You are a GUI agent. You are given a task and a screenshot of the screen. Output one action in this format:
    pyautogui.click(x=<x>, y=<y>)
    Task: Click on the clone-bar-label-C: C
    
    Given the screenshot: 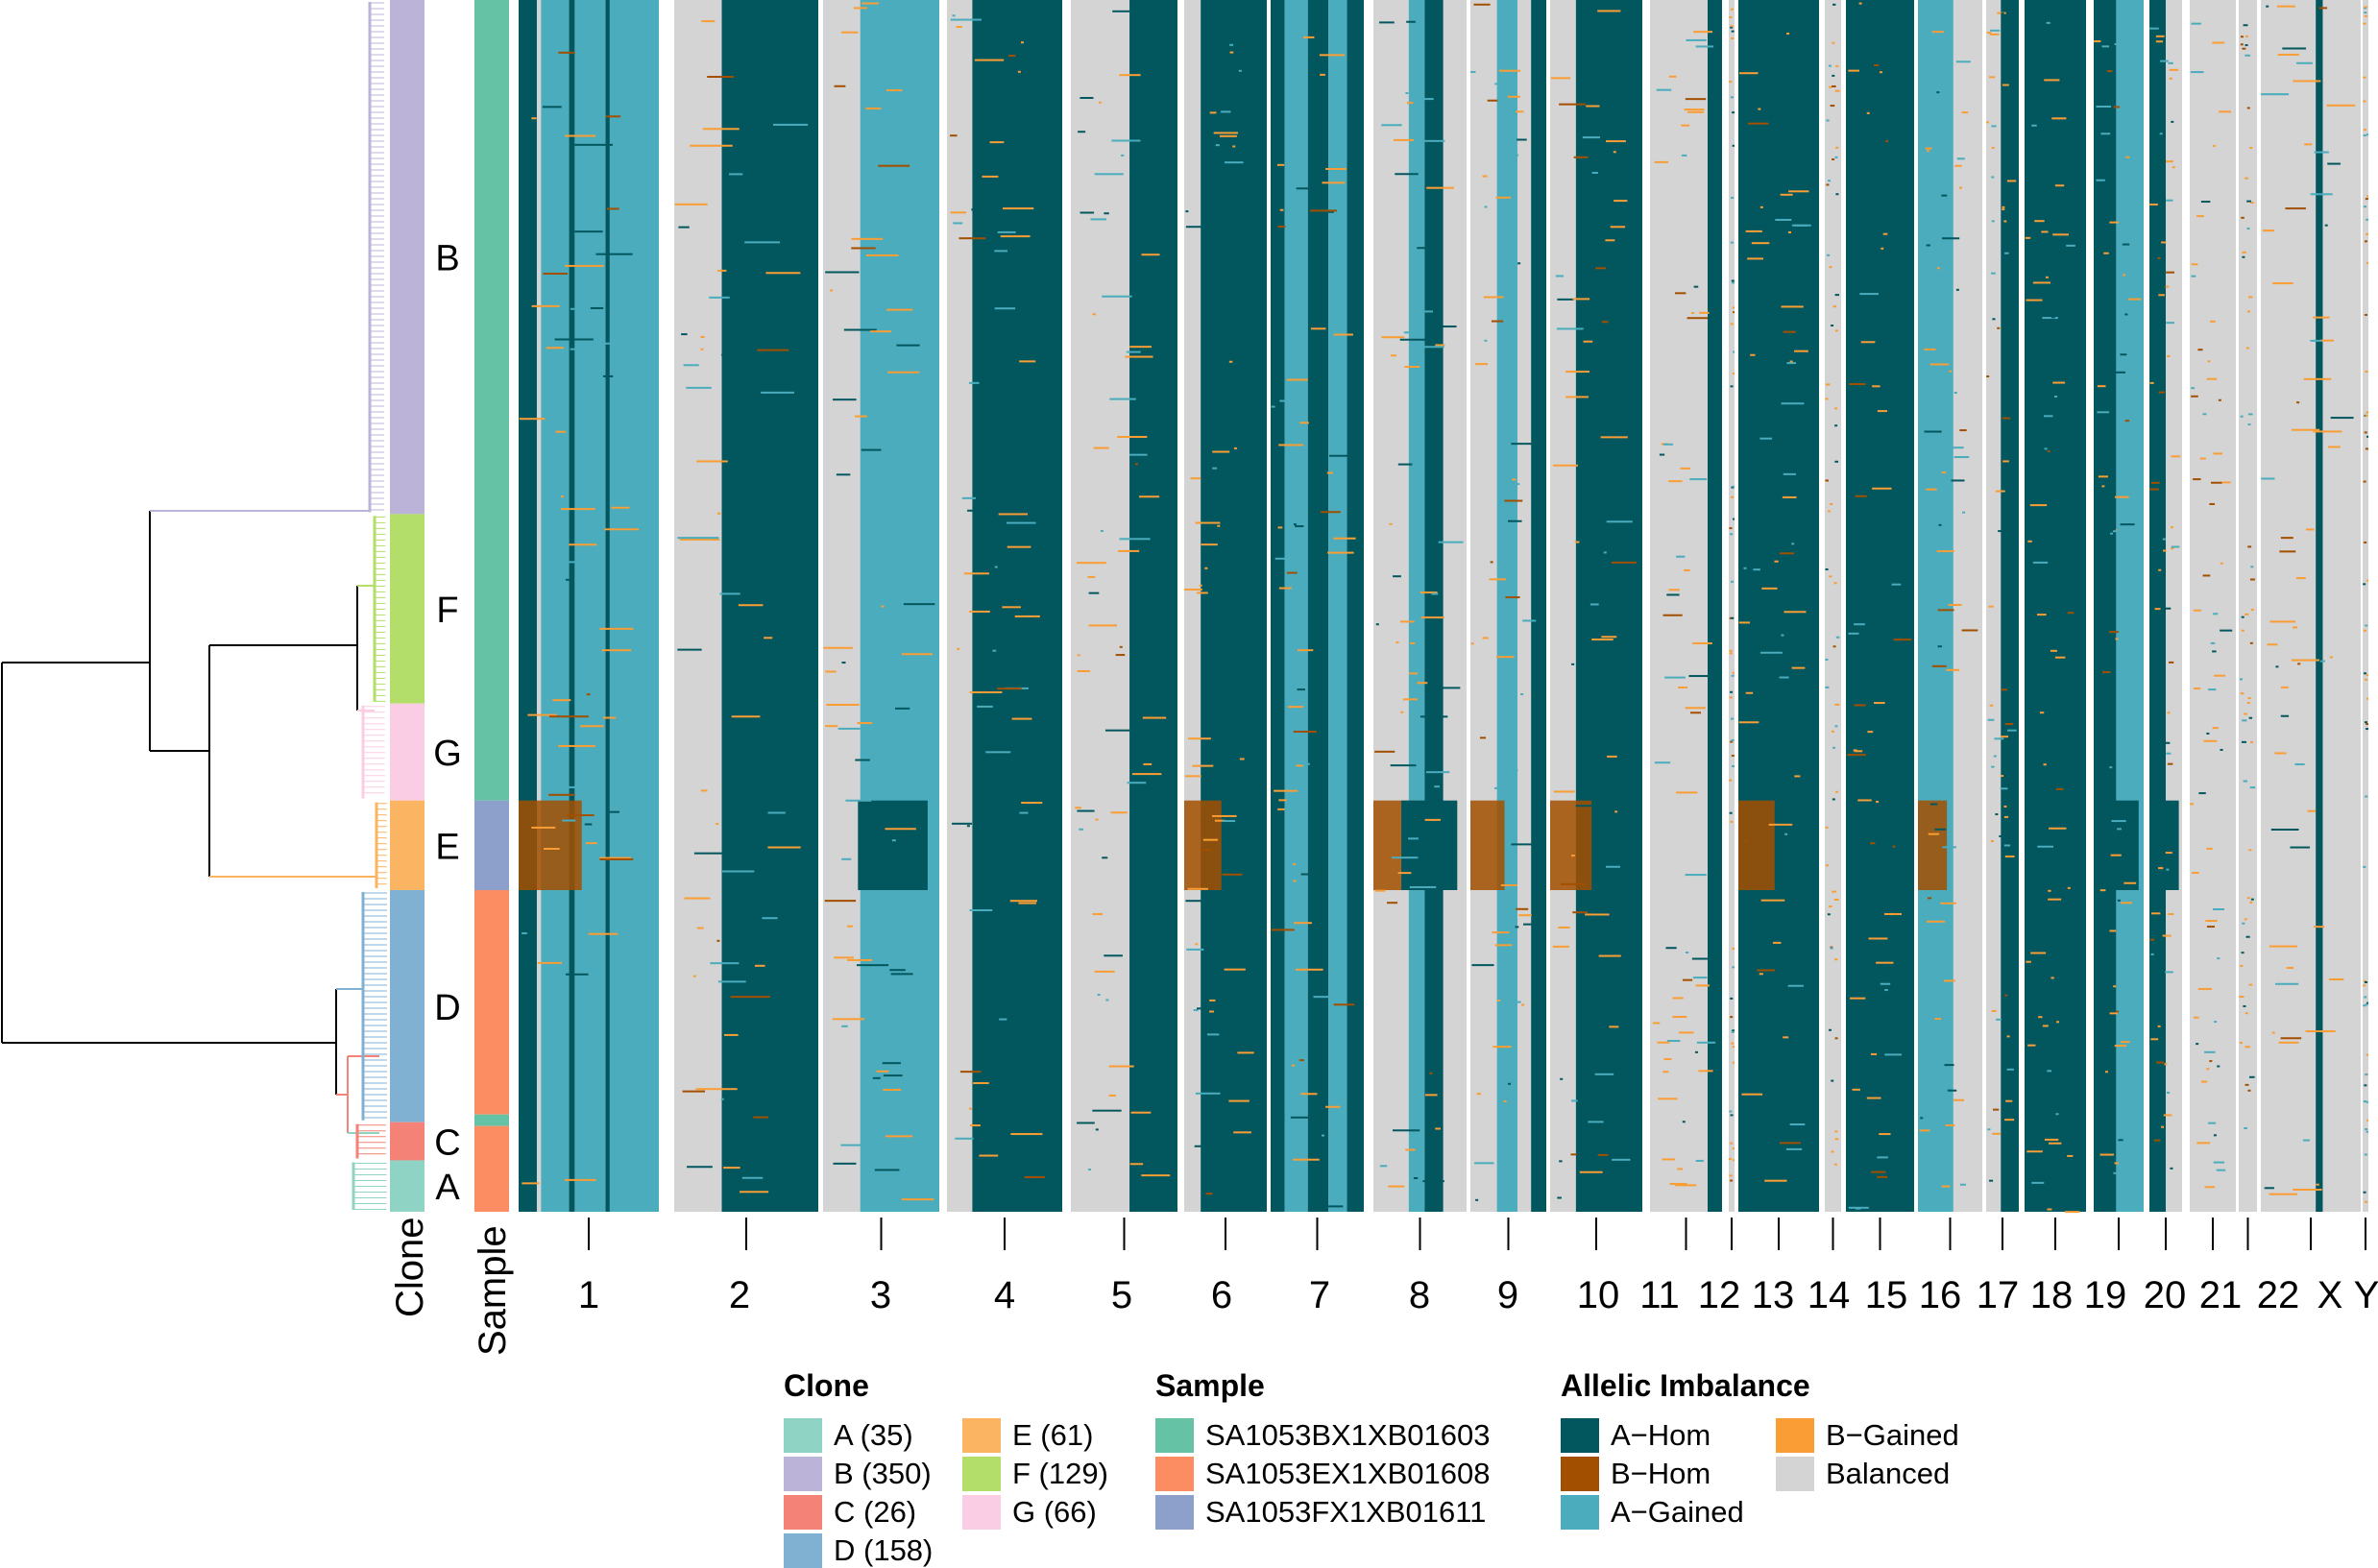 What is the action you would take?
    pyautogui.click(x=447, y=1143)
    